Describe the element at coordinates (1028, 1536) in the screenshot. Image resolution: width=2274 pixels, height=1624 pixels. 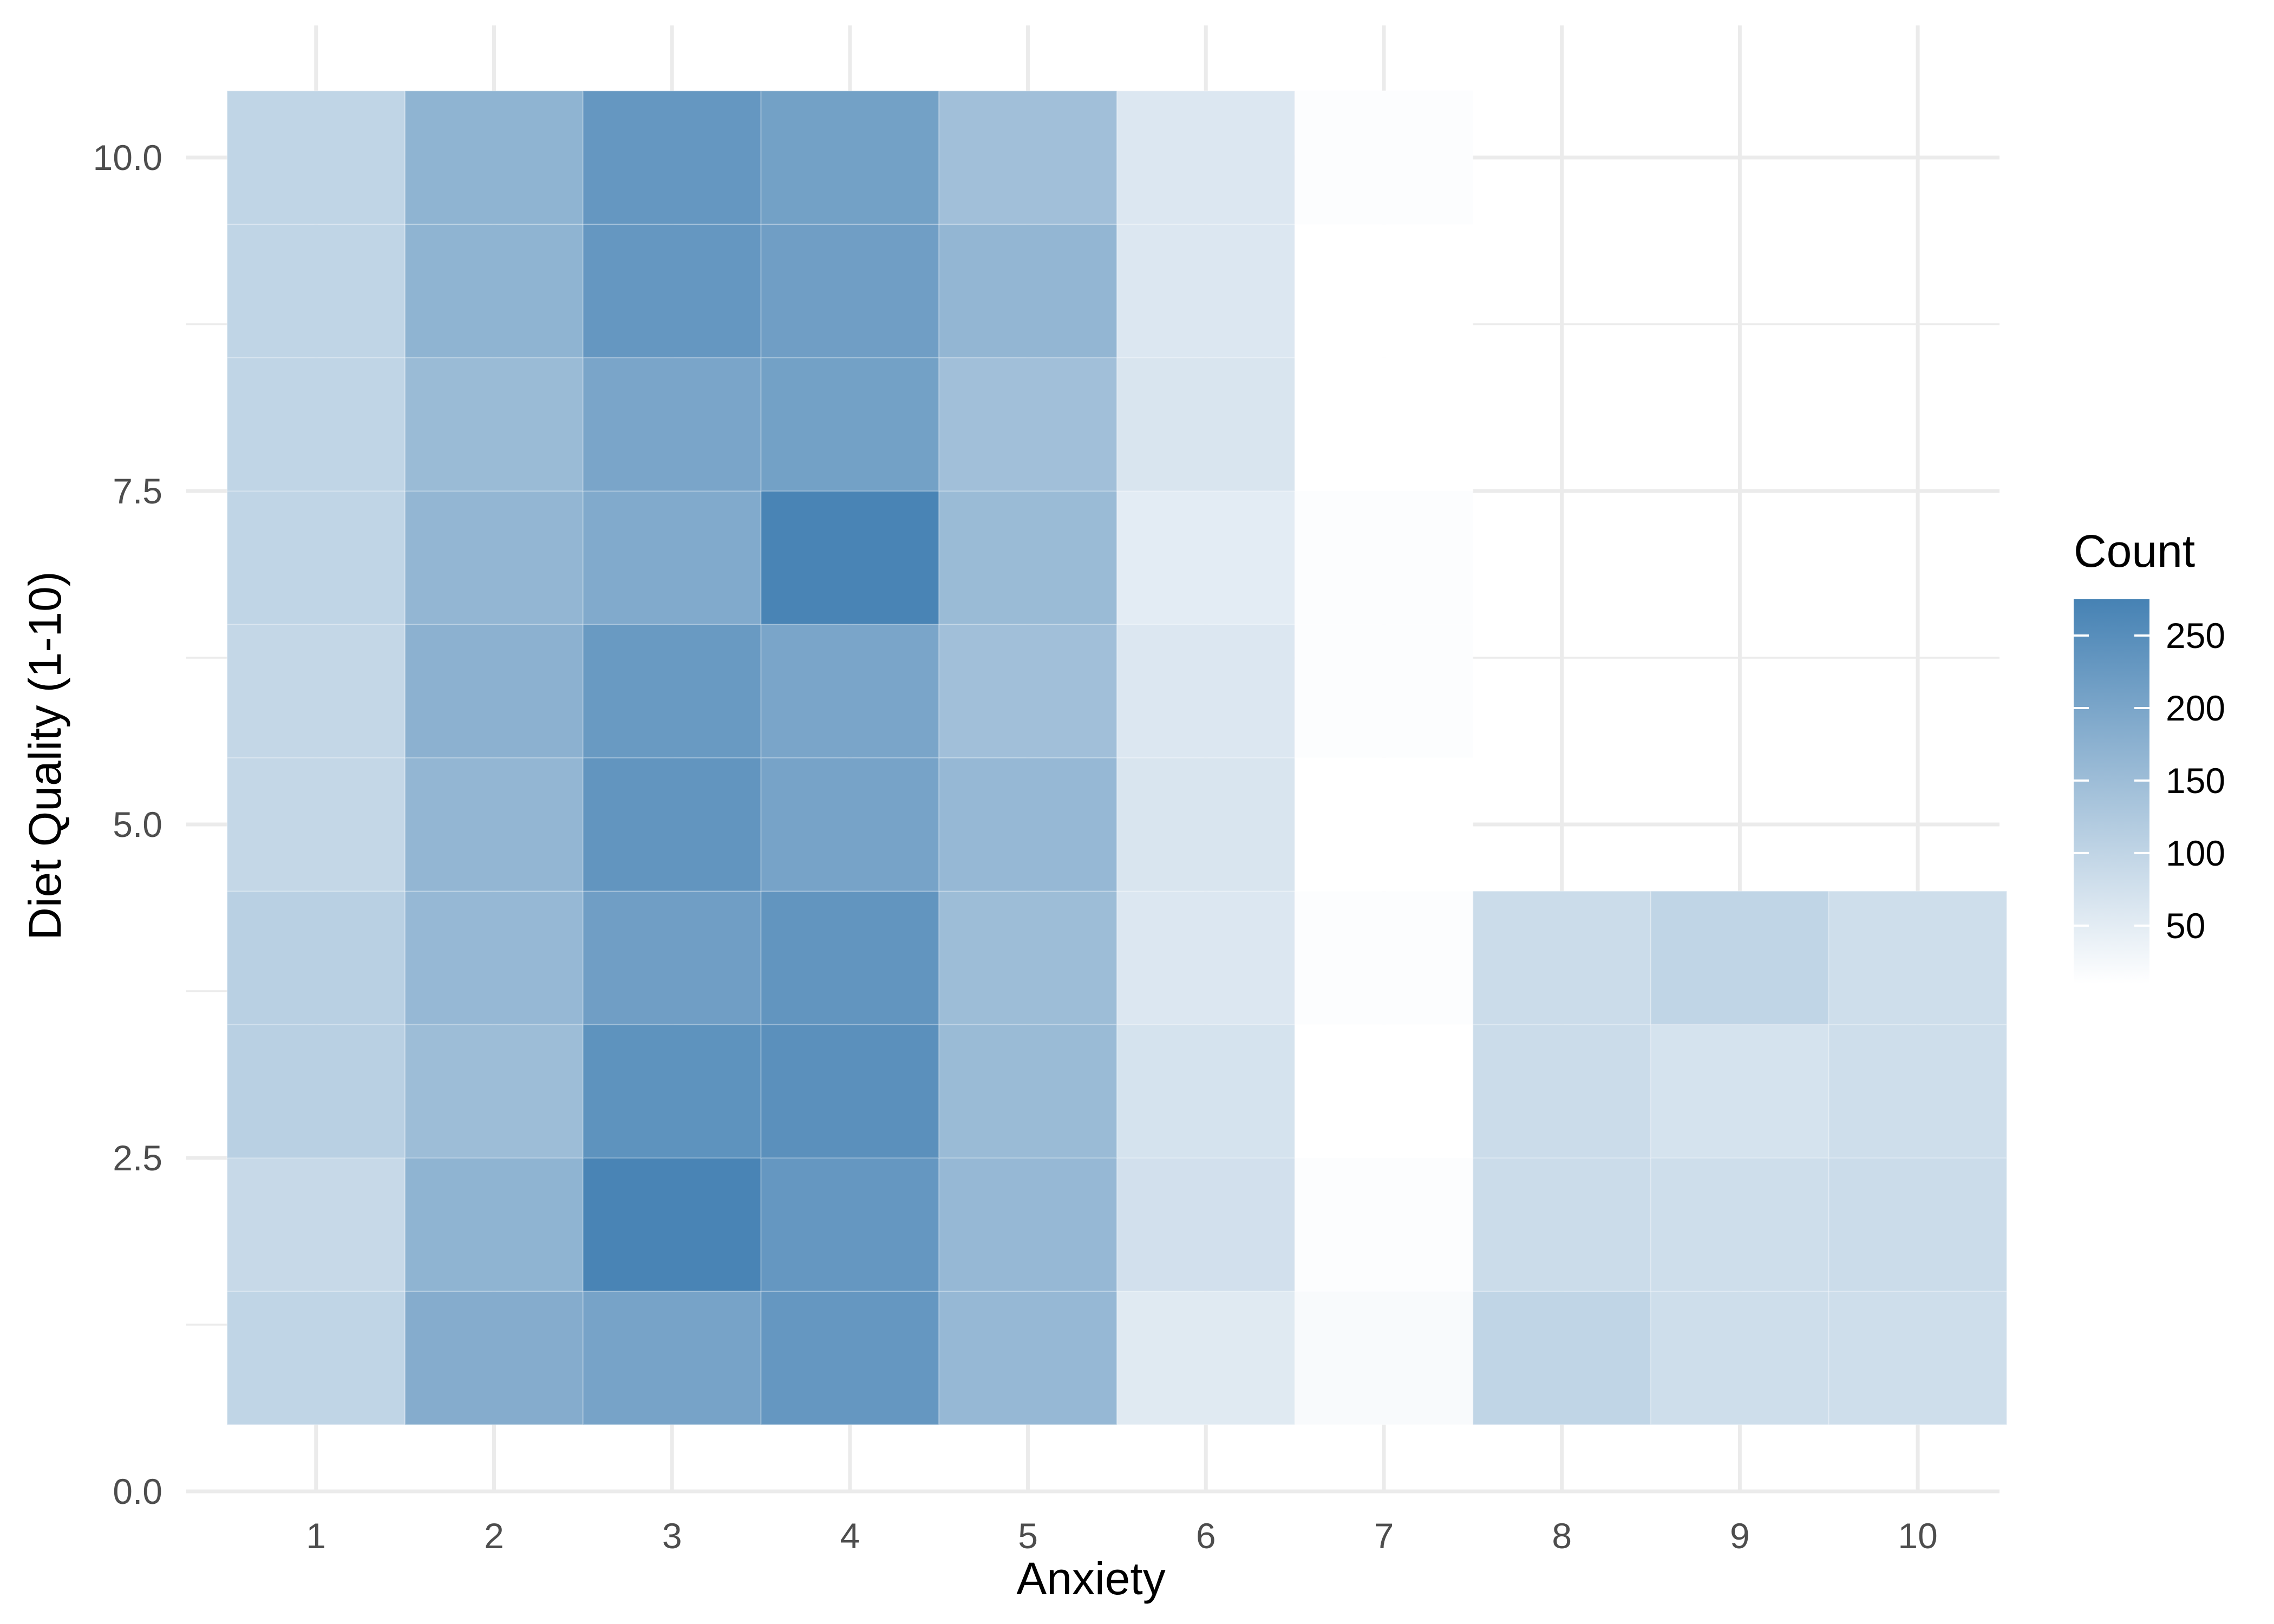
I see `x-tick-label: 5` at that location.